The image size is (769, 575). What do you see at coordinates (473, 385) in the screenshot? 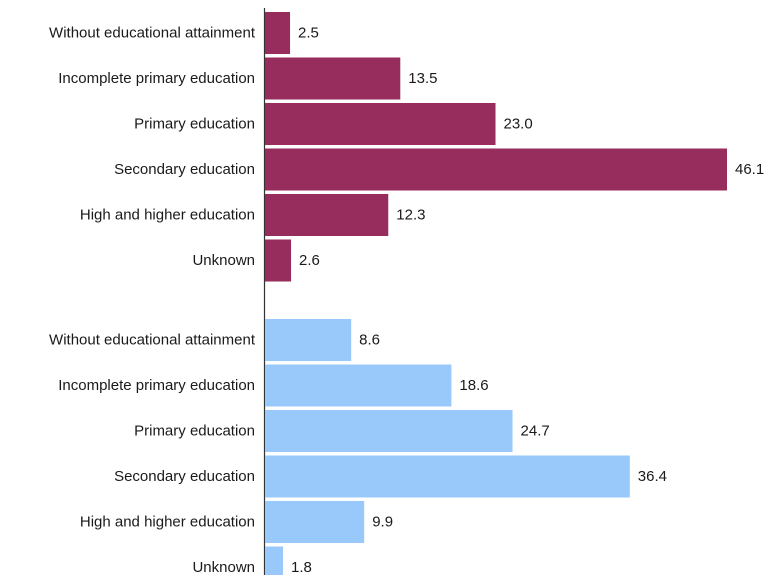
I see `value-label: 18.6` at bounding box center [473, 385].